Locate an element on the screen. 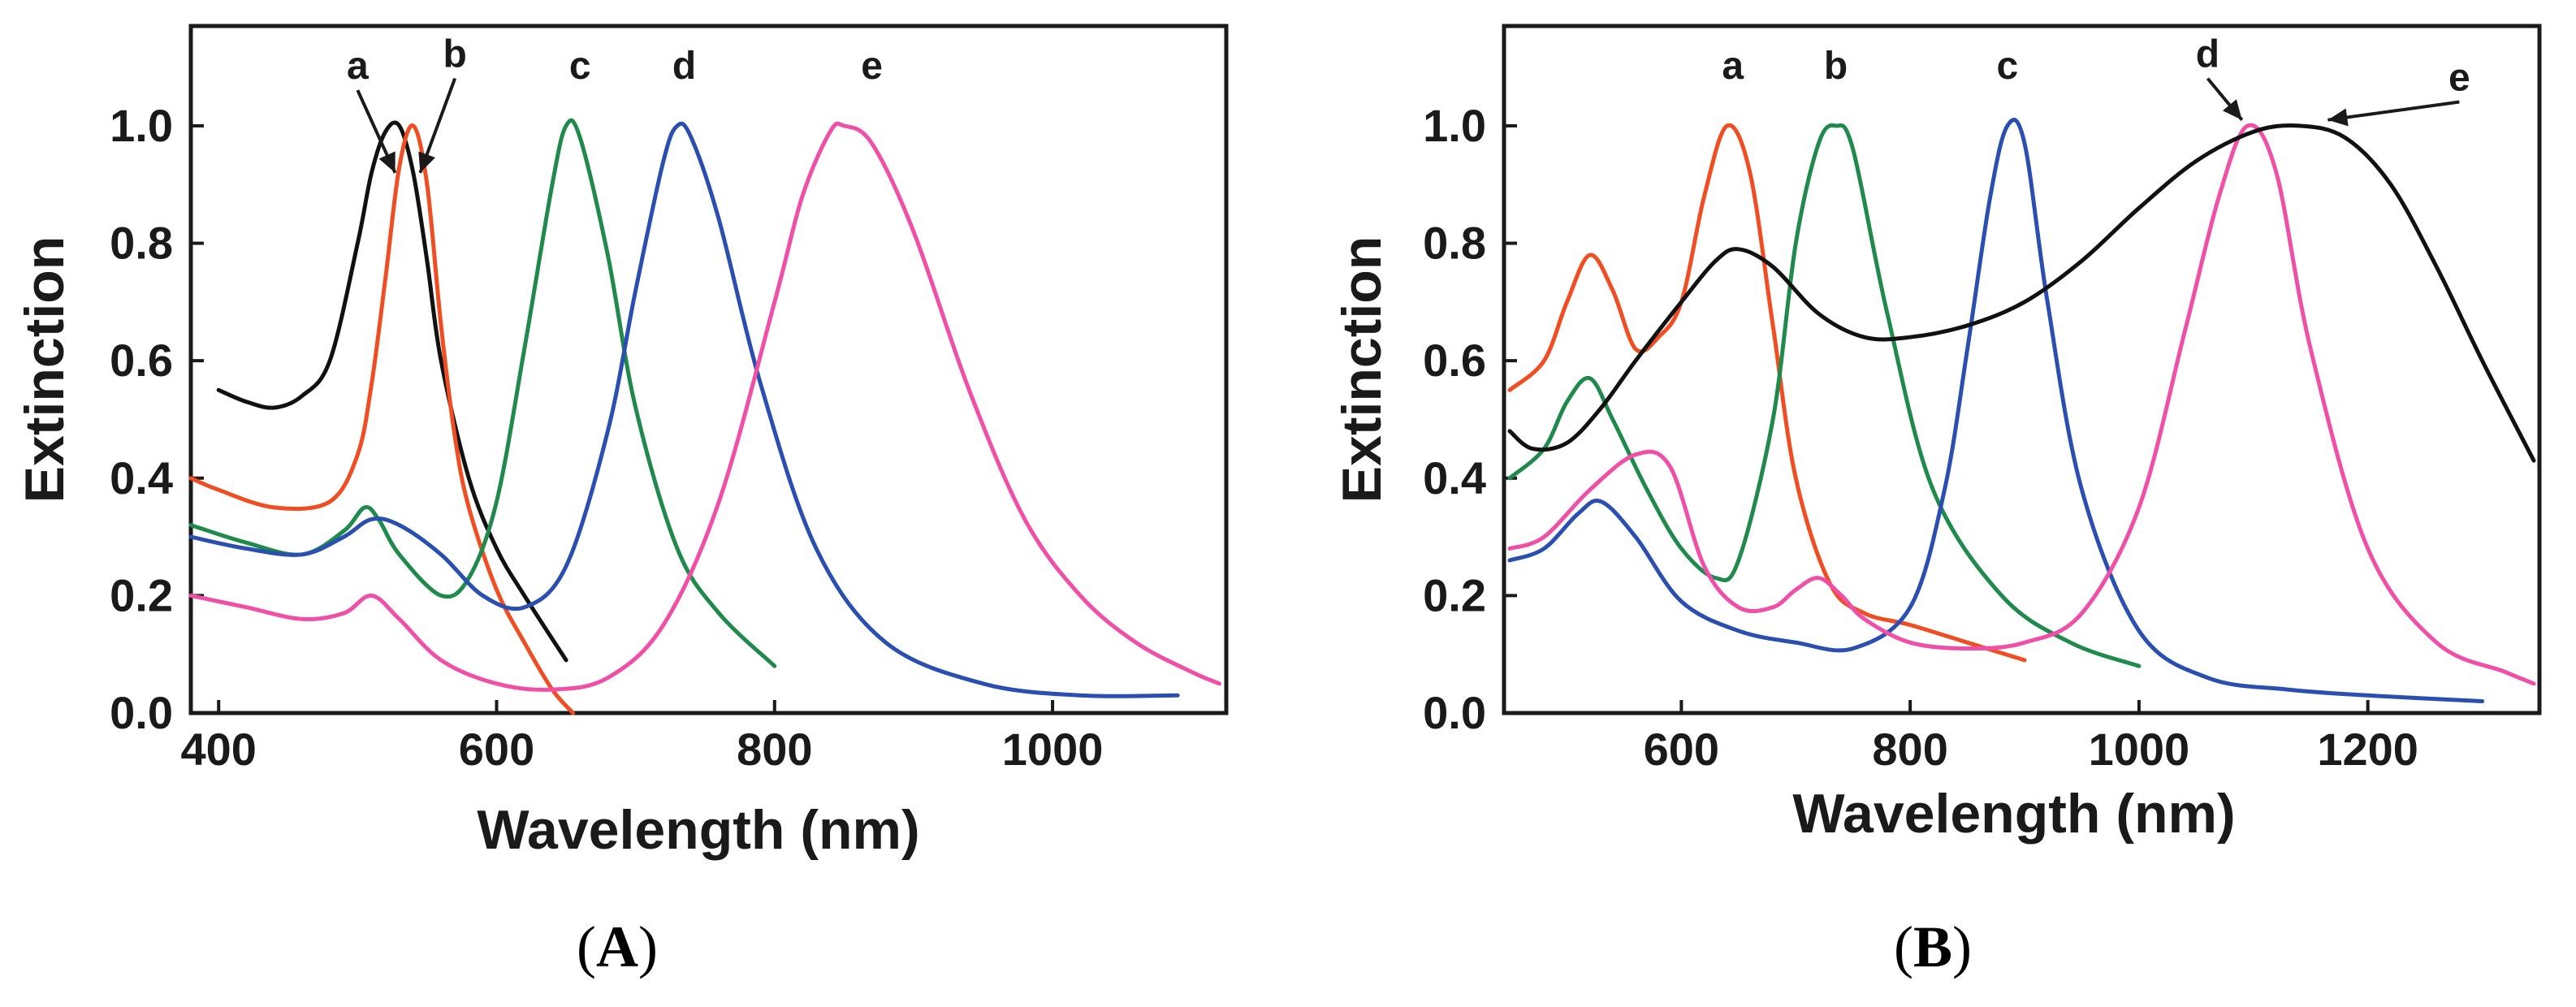 This screenshot has height=1007, width=2576. panel-b-x-tick-label: 600 is located at coordinates (1681, 750).